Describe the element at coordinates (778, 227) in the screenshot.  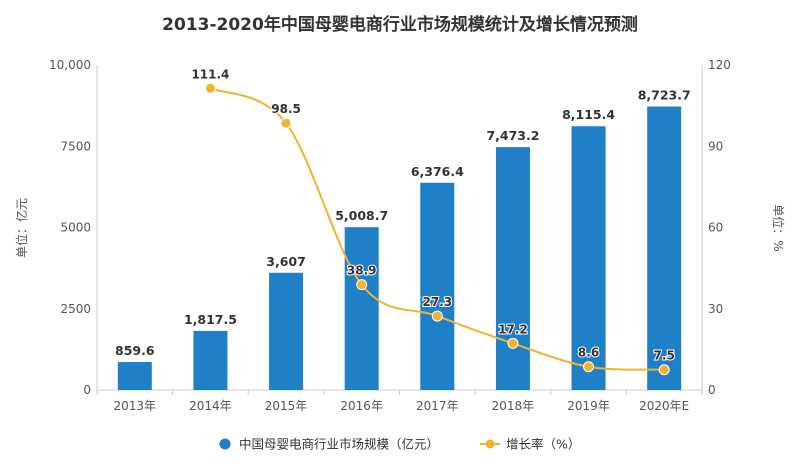
I see `right-axis-title: 单位：%` at that location.